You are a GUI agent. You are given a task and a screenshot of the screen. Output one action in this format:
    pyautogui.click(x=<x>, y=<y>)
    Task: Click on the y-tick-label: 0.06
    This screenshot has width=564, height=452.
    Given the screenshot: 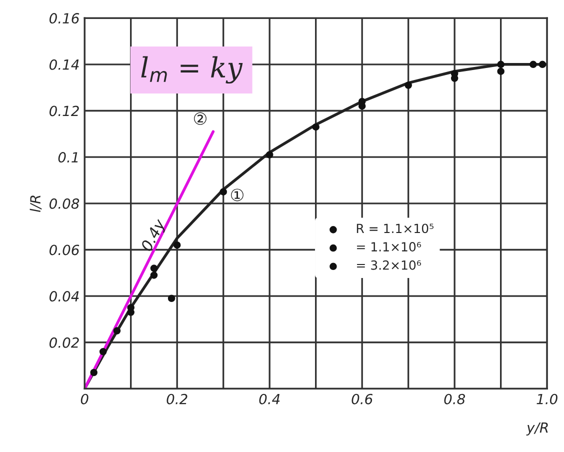 What is the action you would take?
    pyautogui.click(x=65, y=250)
    